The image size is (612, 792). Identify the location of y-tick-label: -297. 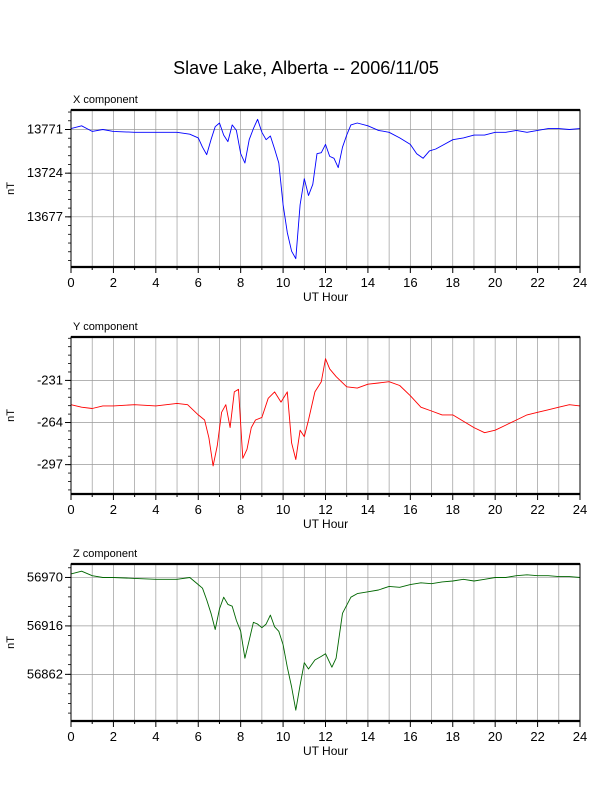
(50, 464).